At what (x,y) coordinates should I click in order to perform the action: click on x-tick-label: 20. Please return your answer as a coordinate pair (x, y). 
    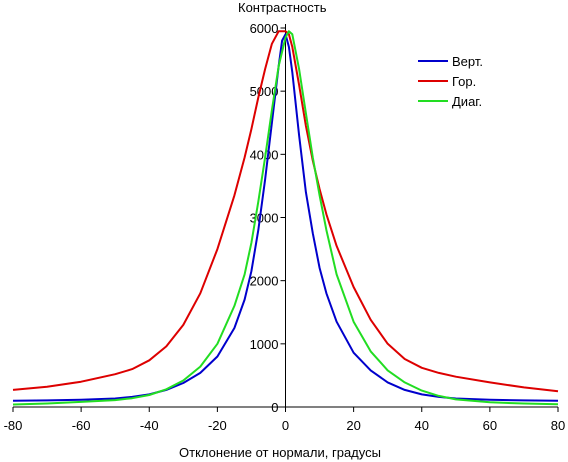
    Looking at the image, I should click on (353, 425).